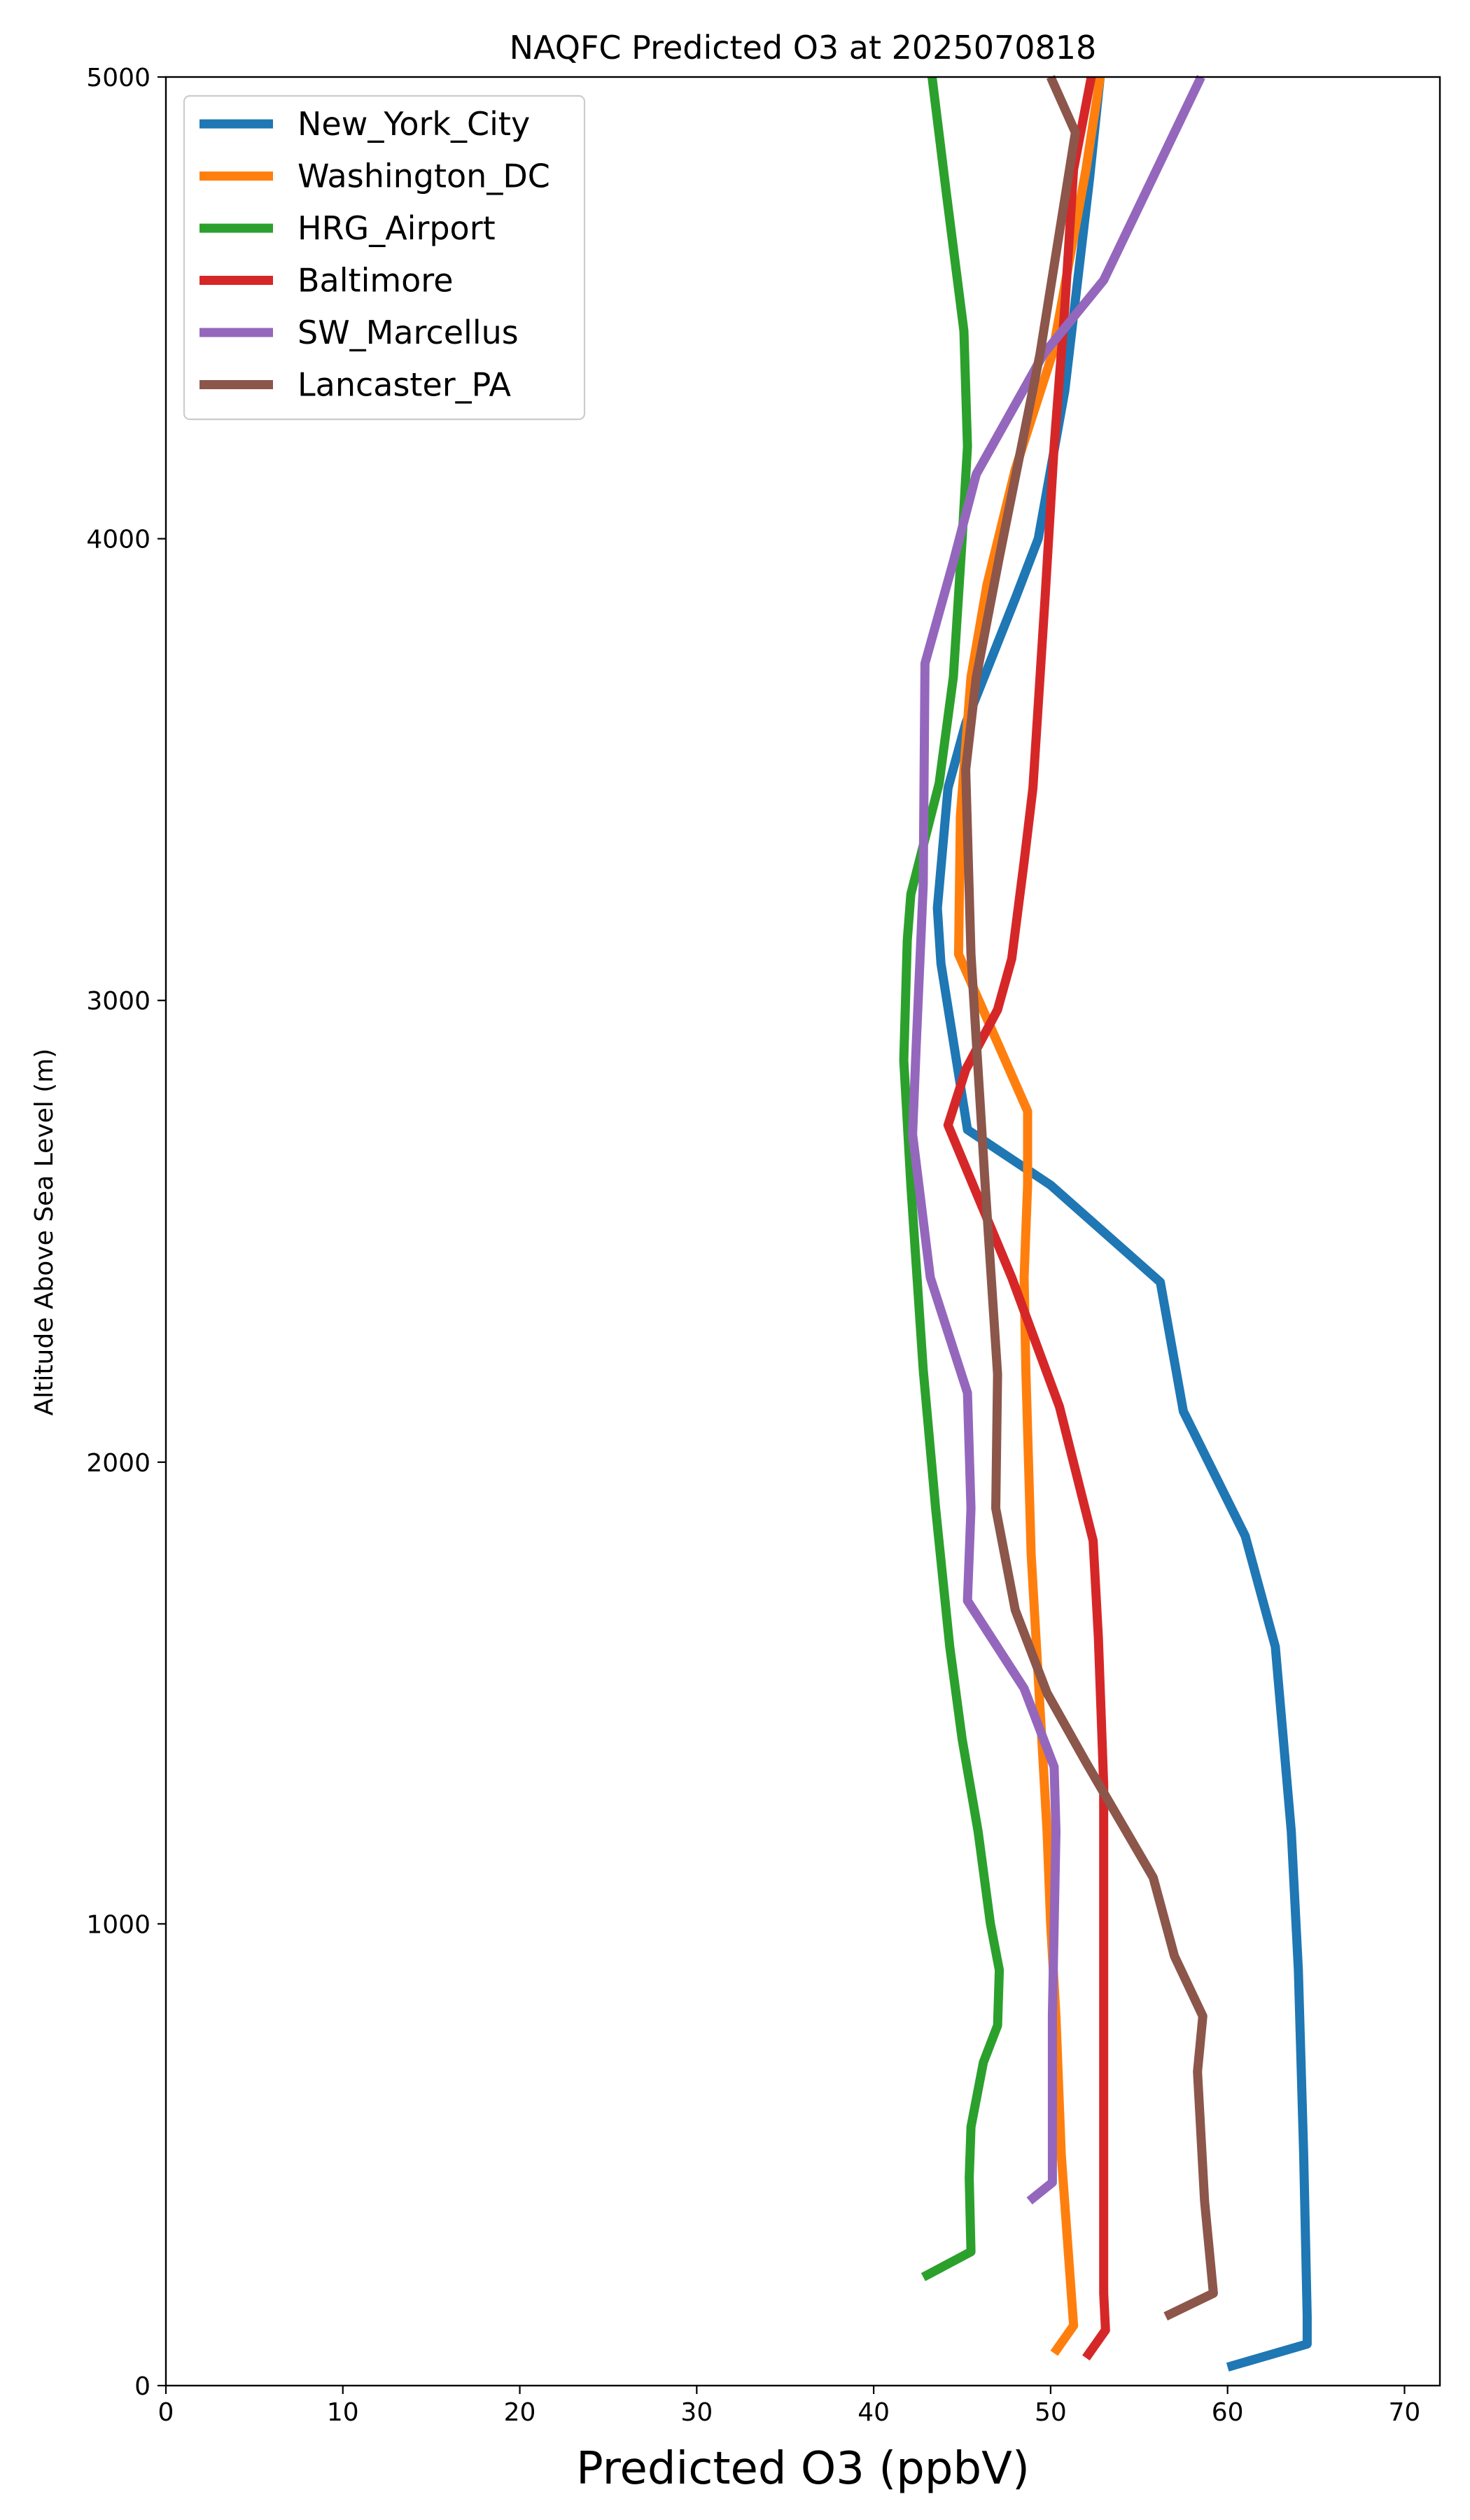 Image resolution: width=1470 pixels, height=2520 pixels. Describe the element at coordinates (118, 540) in the screenshot. I see `y-tick-label: 4000` at that location.